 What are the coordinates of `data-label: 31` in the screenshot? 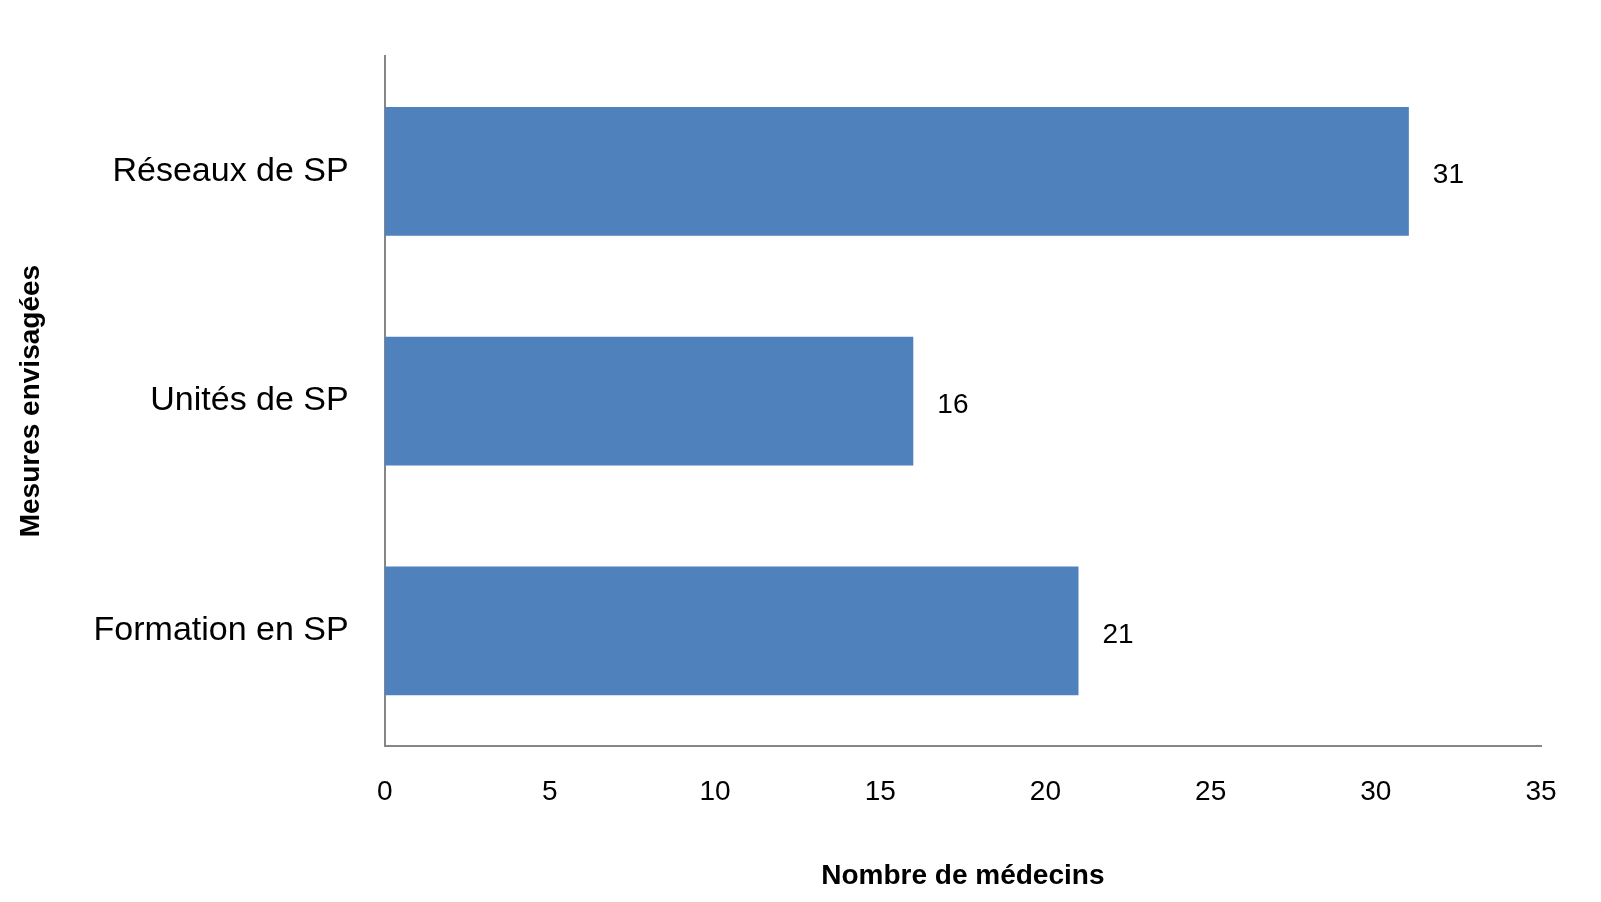 It's located at (1448, 174).